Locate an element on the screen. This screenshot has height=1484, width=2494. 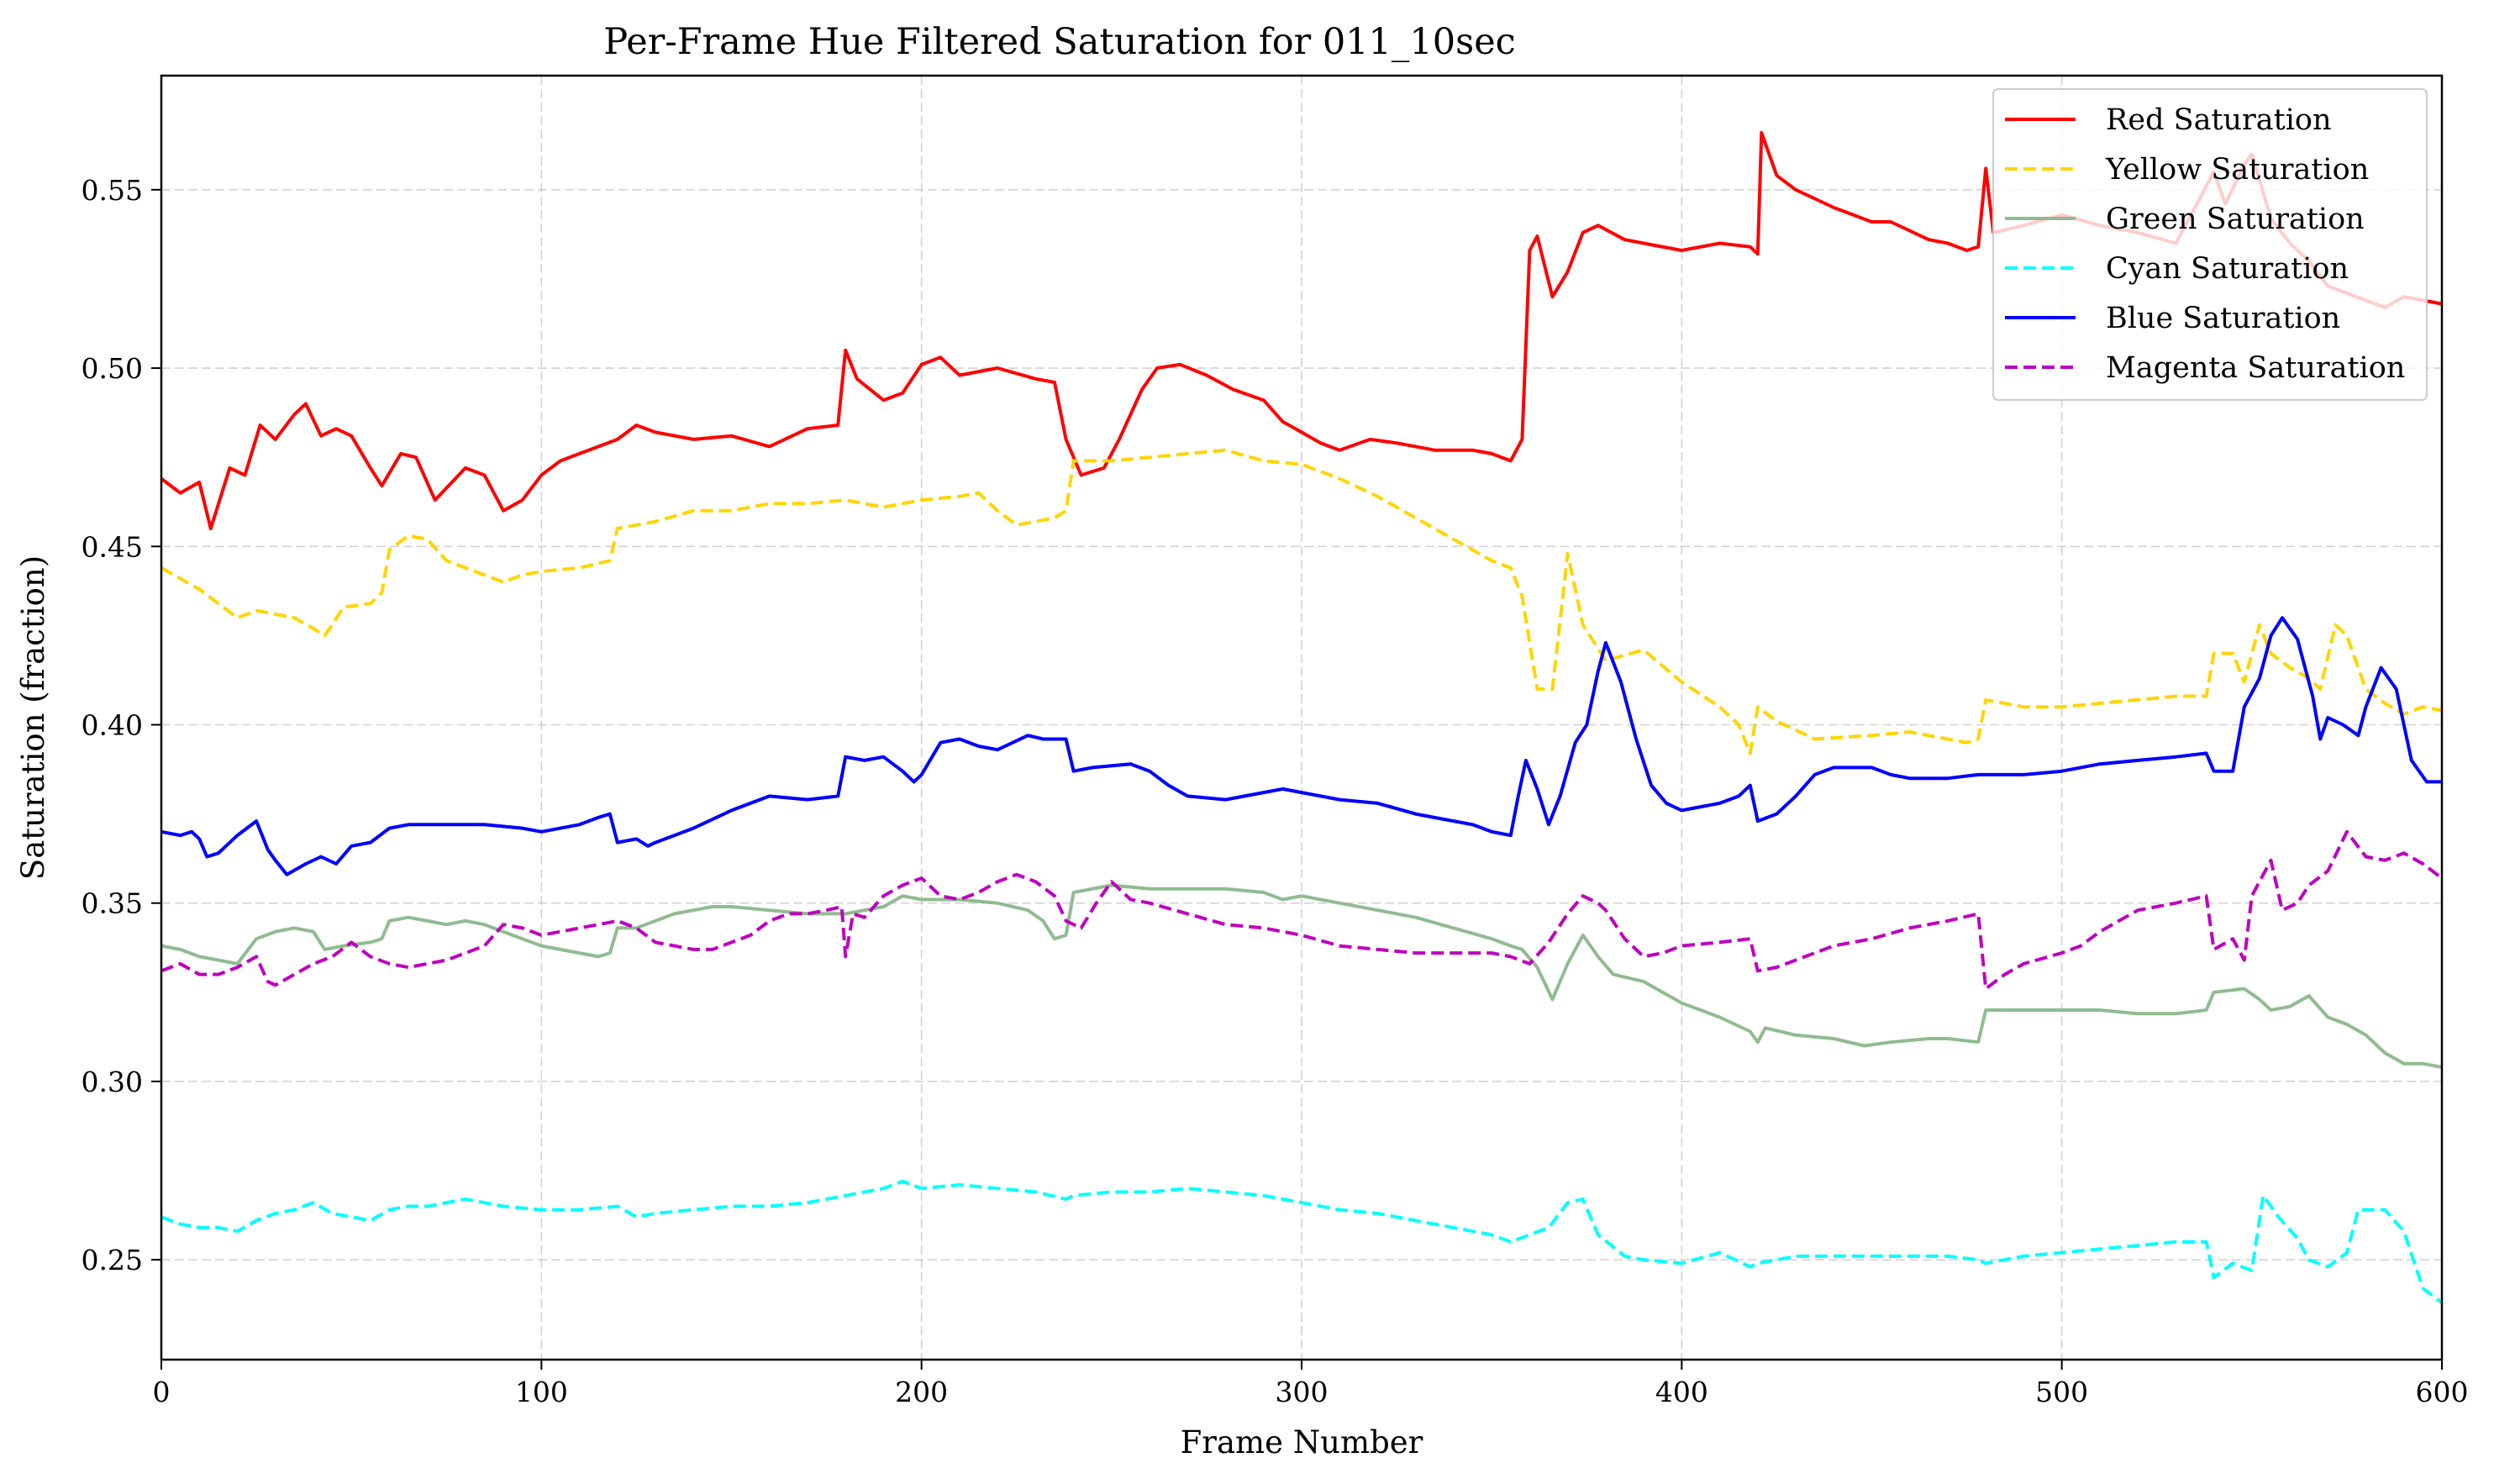
legend-label: Red Saturation is located at coordinates (2219, 120).